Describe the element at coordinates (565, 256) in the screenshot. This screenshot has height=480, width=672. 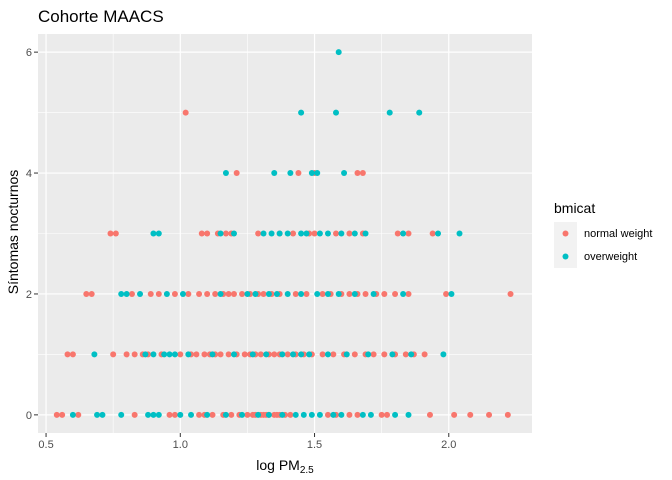
I see `legend-key-dot` at that location.